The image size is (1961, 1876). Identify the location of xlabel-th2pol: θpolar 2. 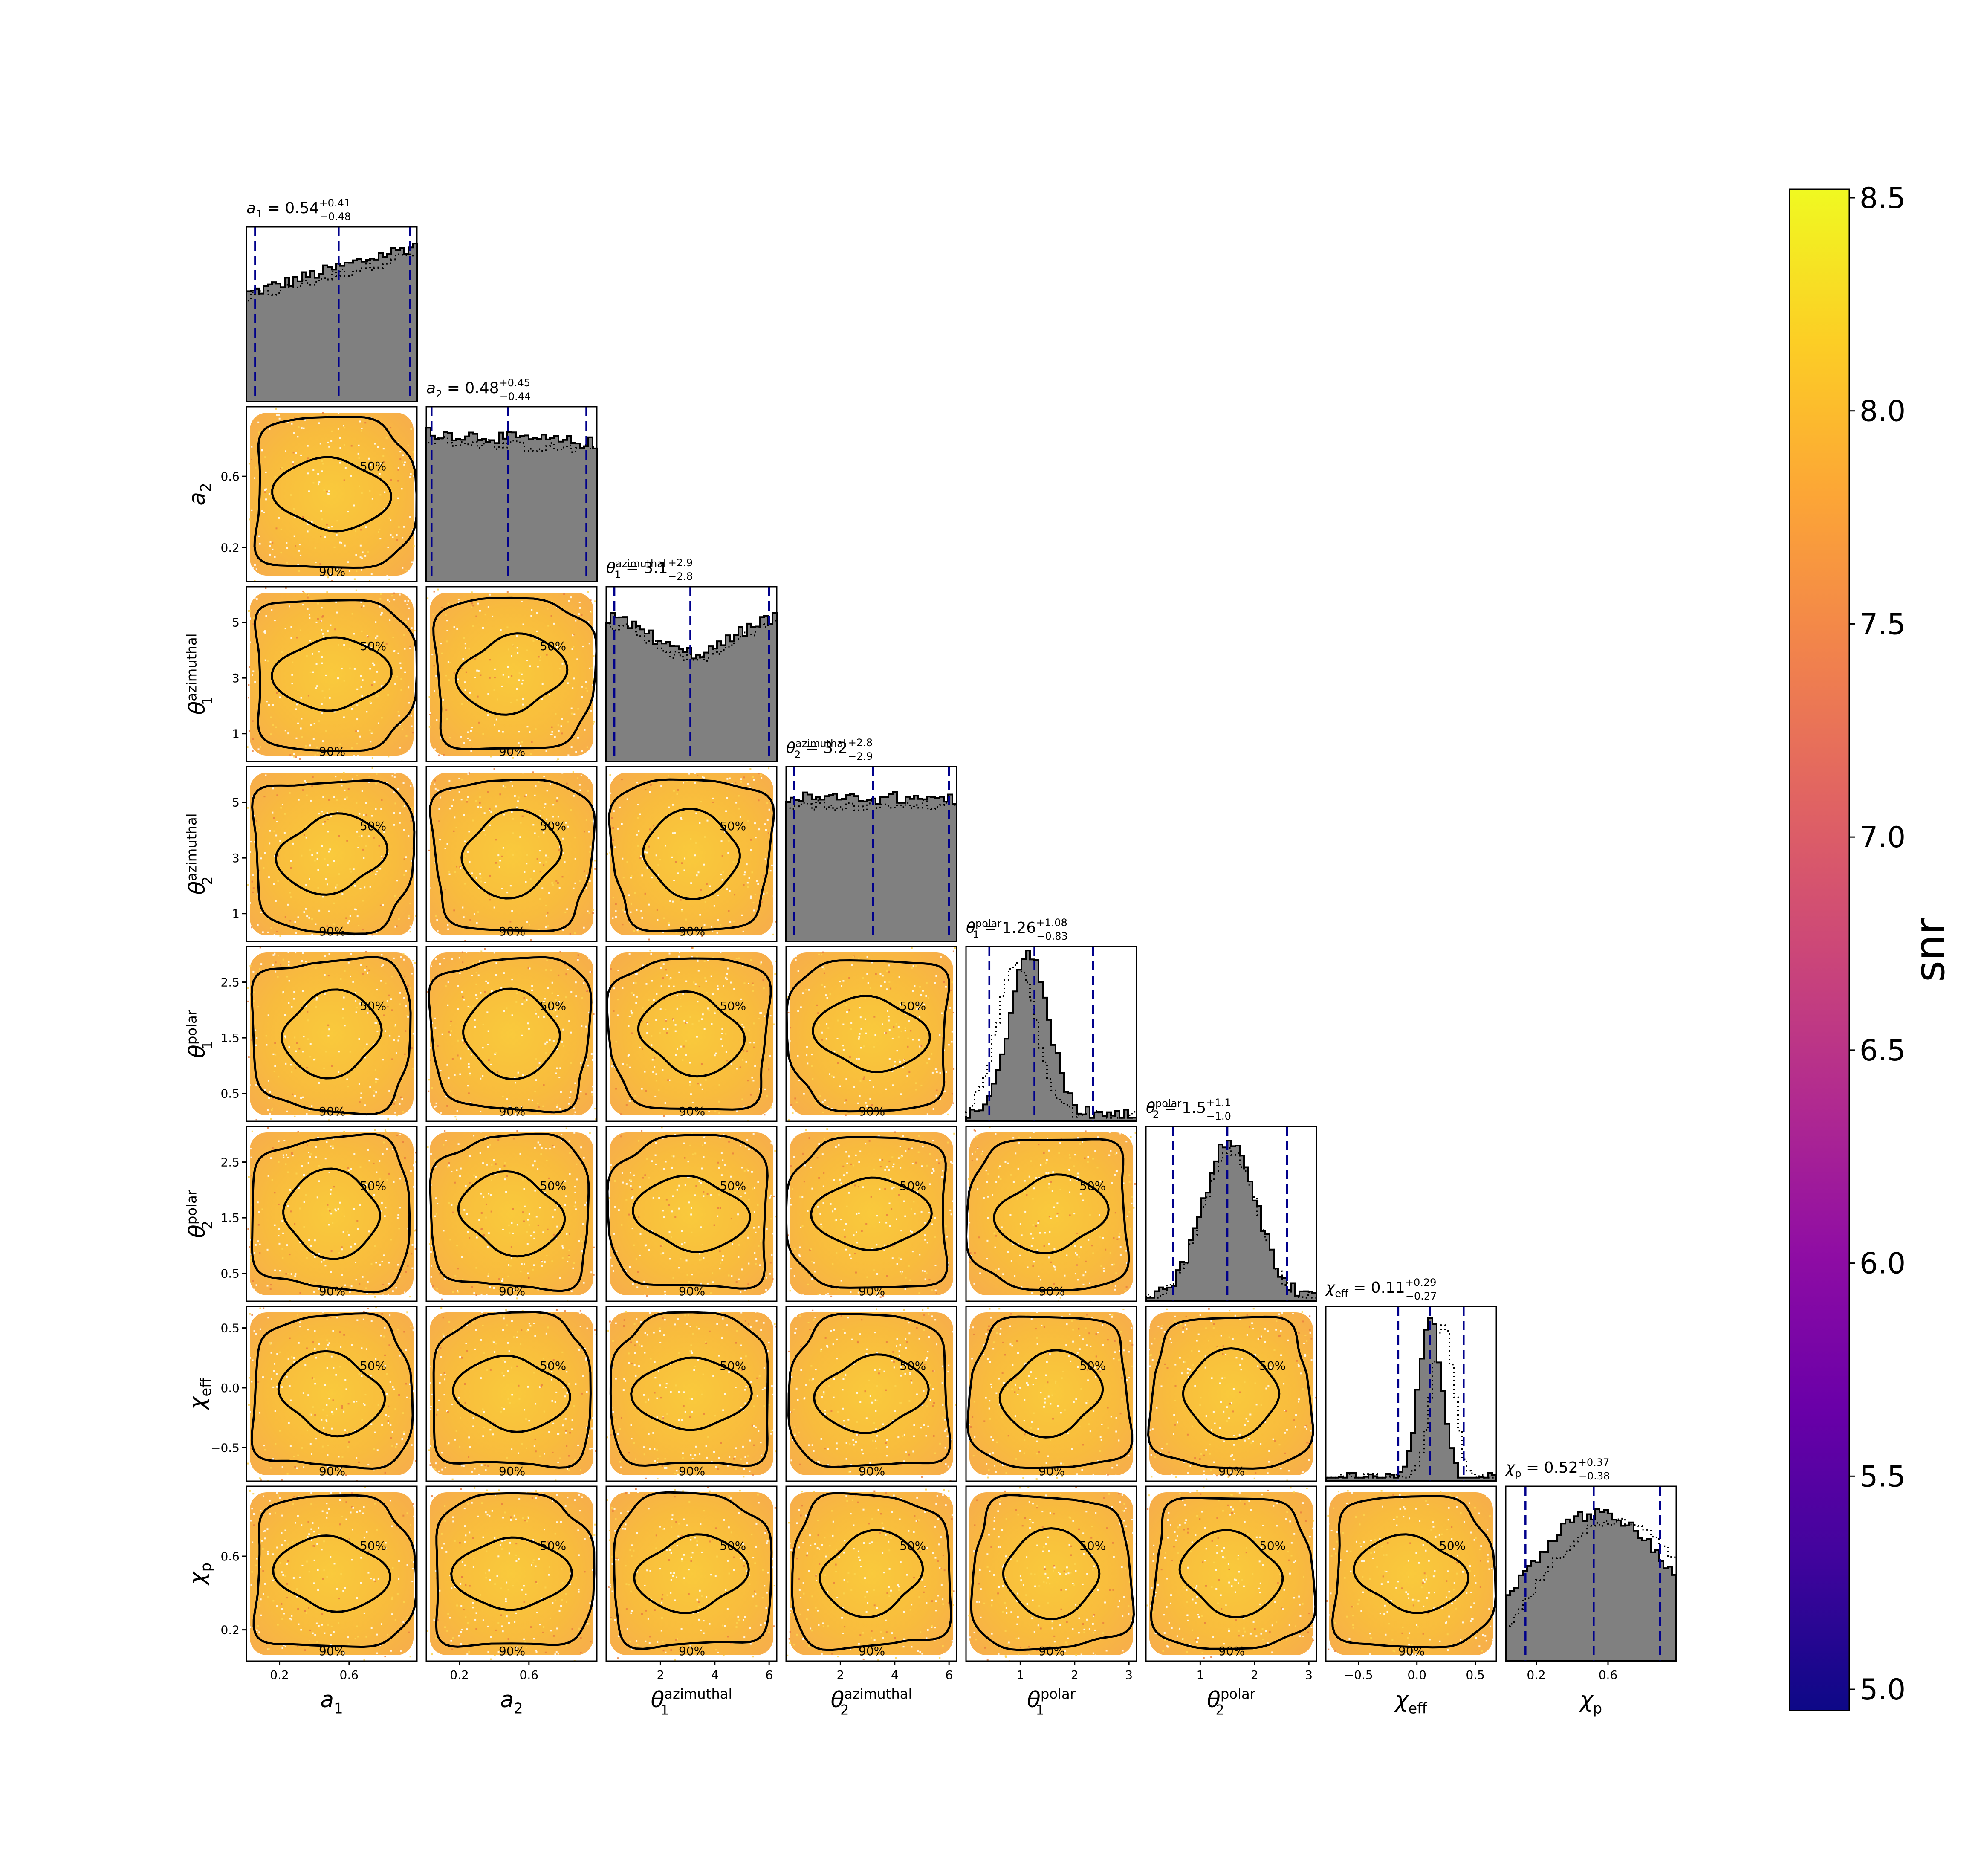
(1231, 1702).